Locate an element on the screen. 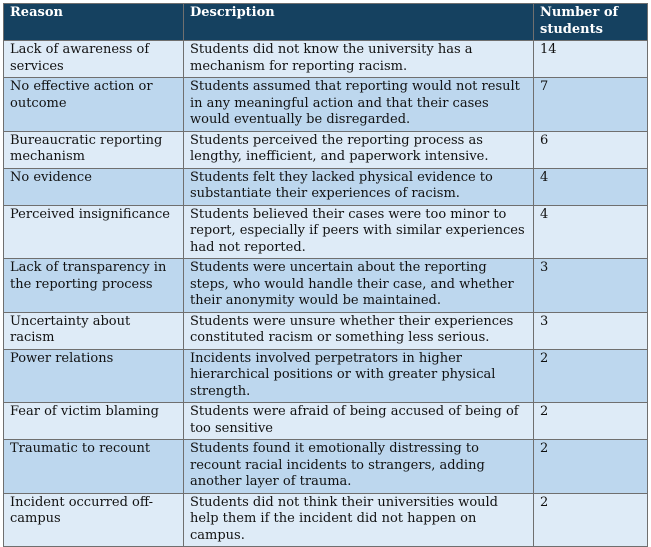  reason-cell: No evidence is located at coordinates (93, 186).